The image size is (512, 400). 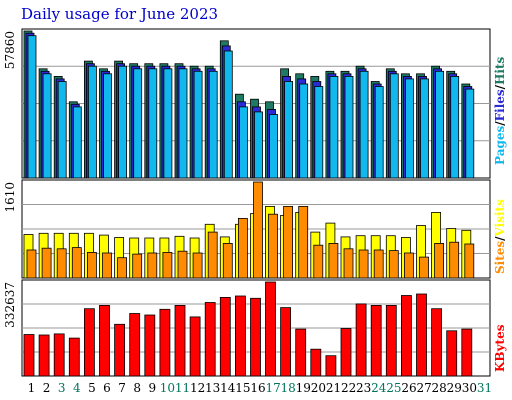 What do you see at coordinates (500, 257) in the screenshot?
I see `legend-a: Sites` at bounding box center [500, 257].